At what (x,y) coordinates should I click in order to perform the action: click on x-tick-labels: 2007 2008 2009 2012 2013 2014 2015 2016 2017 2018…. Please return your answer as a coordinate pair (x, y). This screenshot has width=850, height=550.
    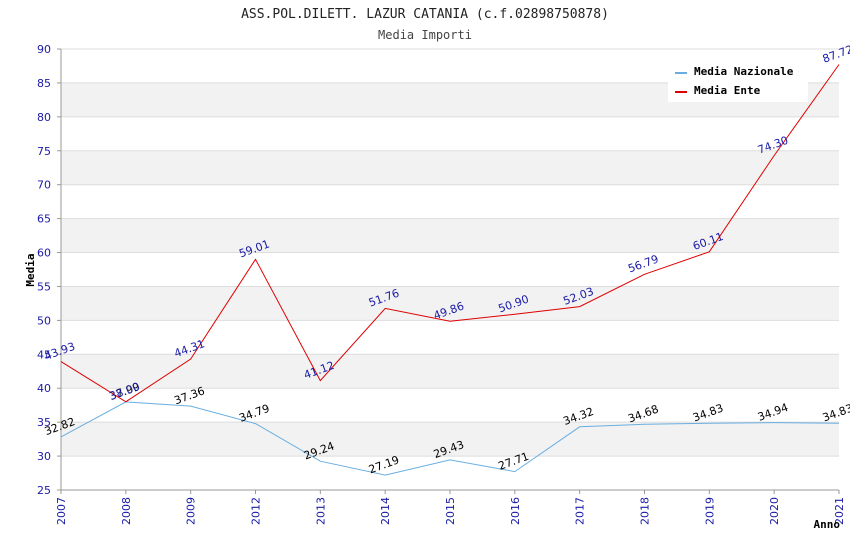
    Looking at the image, I should click on (450, 511).